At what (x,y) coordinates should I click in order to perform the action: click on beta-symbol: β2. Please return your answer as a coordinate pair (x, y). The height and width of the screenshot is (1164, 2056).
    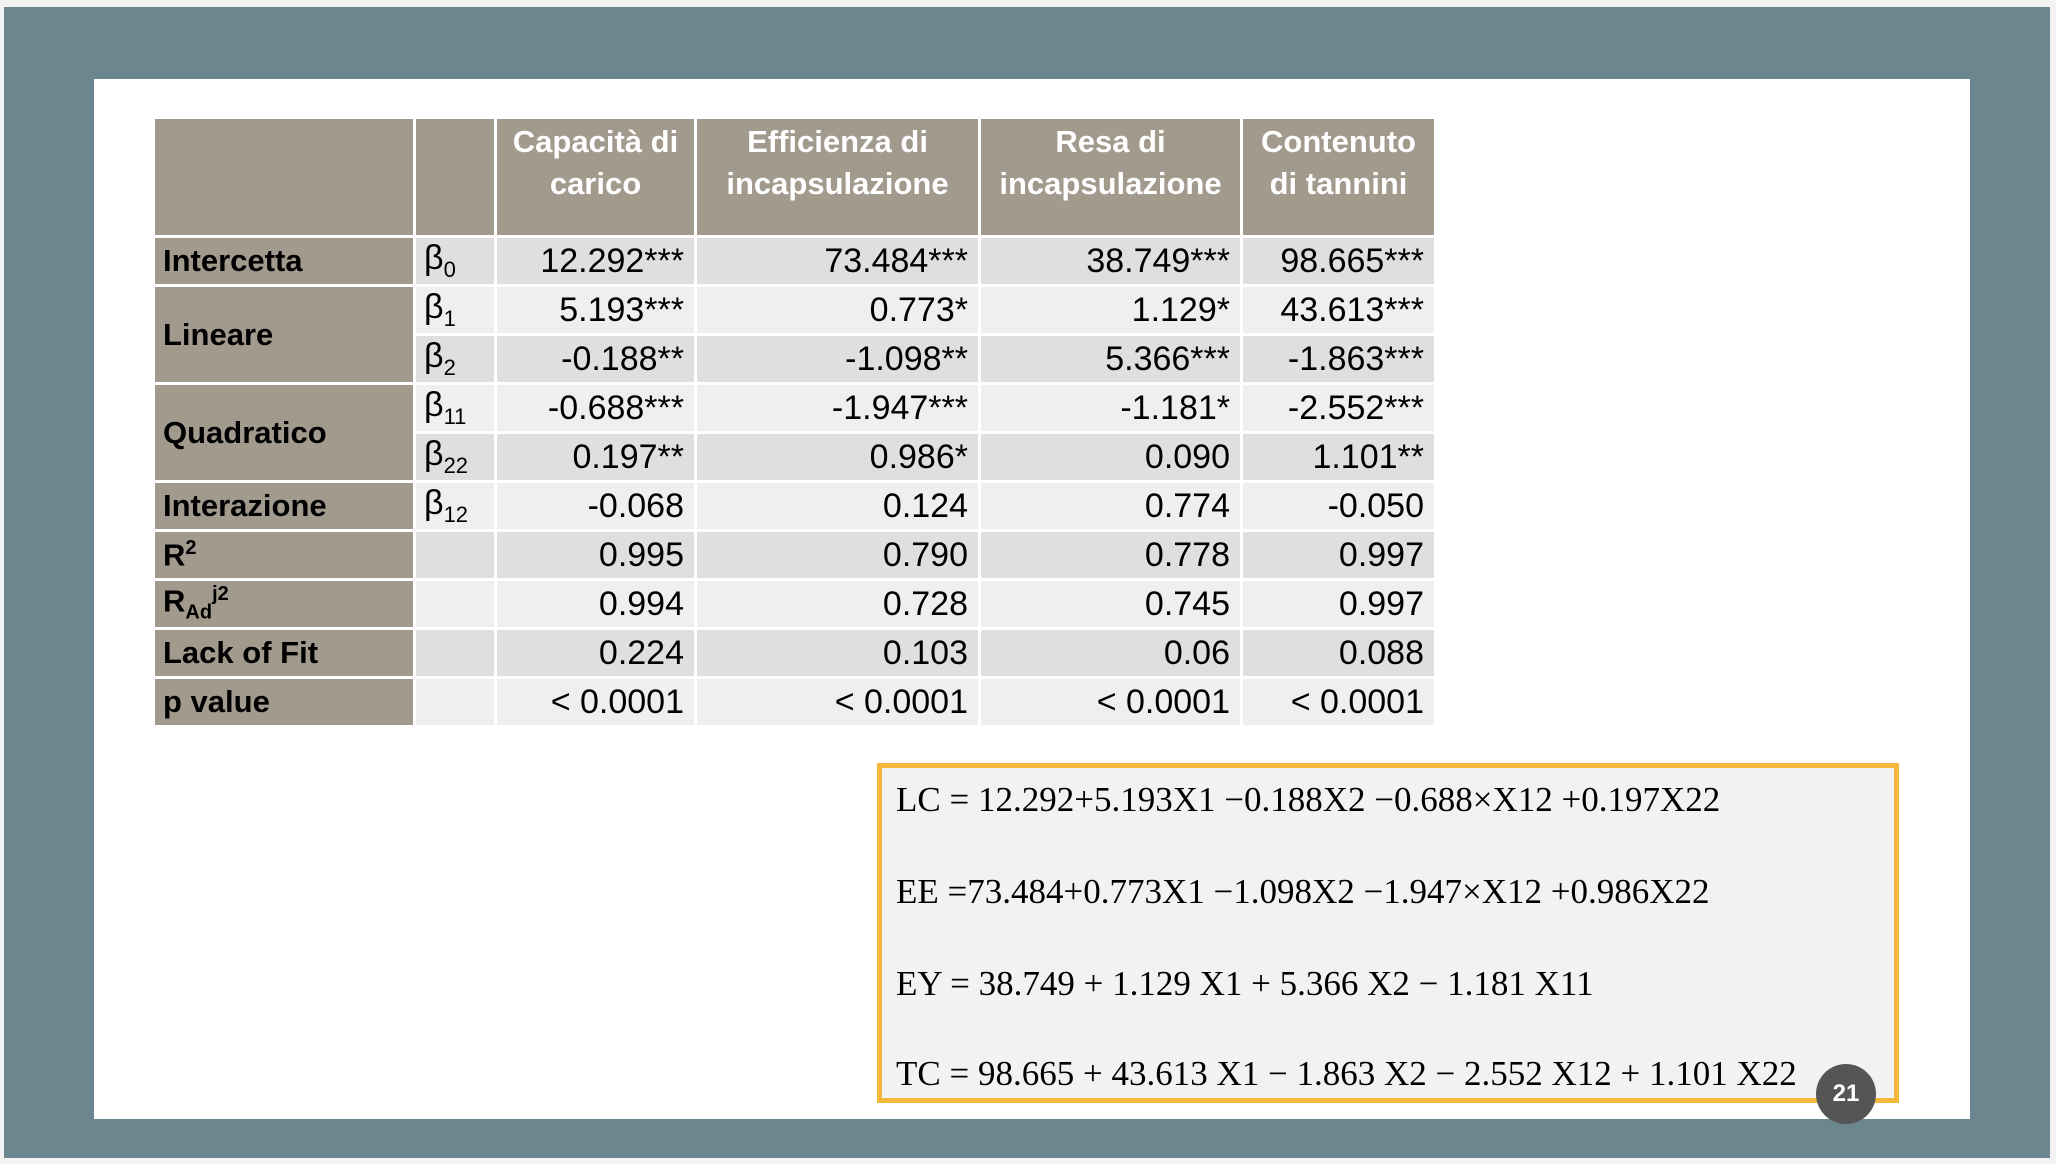
    Looking at the image, I should click on (455, 359).